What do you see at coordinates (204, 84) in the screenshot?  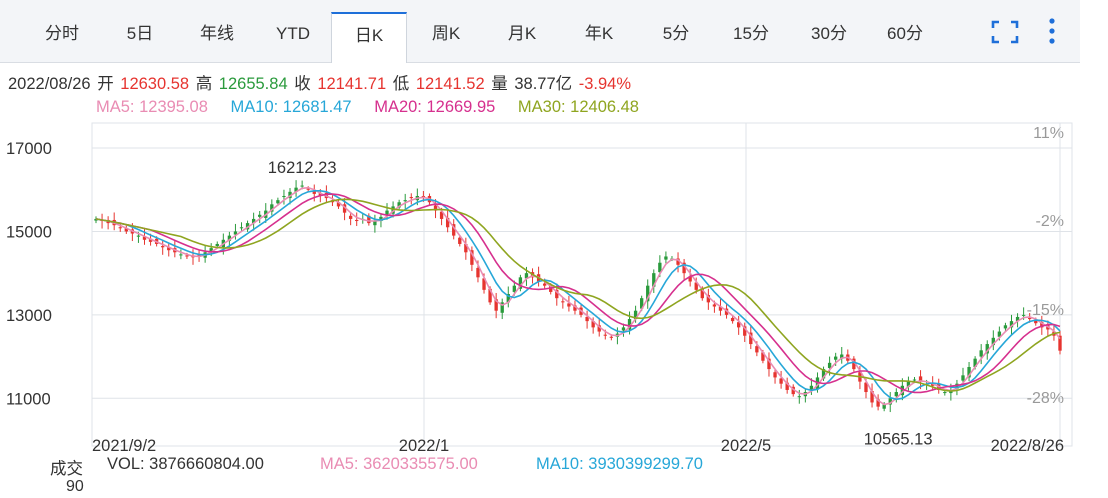 I see `high-label: 高` at bounding box center [204, 84].